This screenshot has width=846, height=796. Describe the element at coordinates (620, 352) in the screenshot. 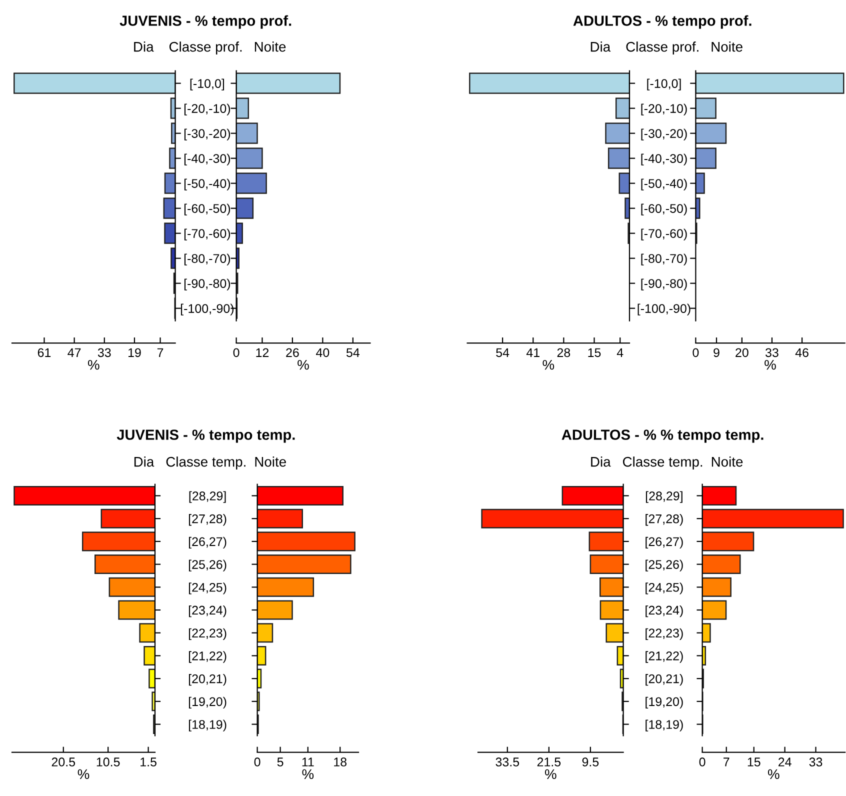

I see `x-tick-label: 4` at that location.